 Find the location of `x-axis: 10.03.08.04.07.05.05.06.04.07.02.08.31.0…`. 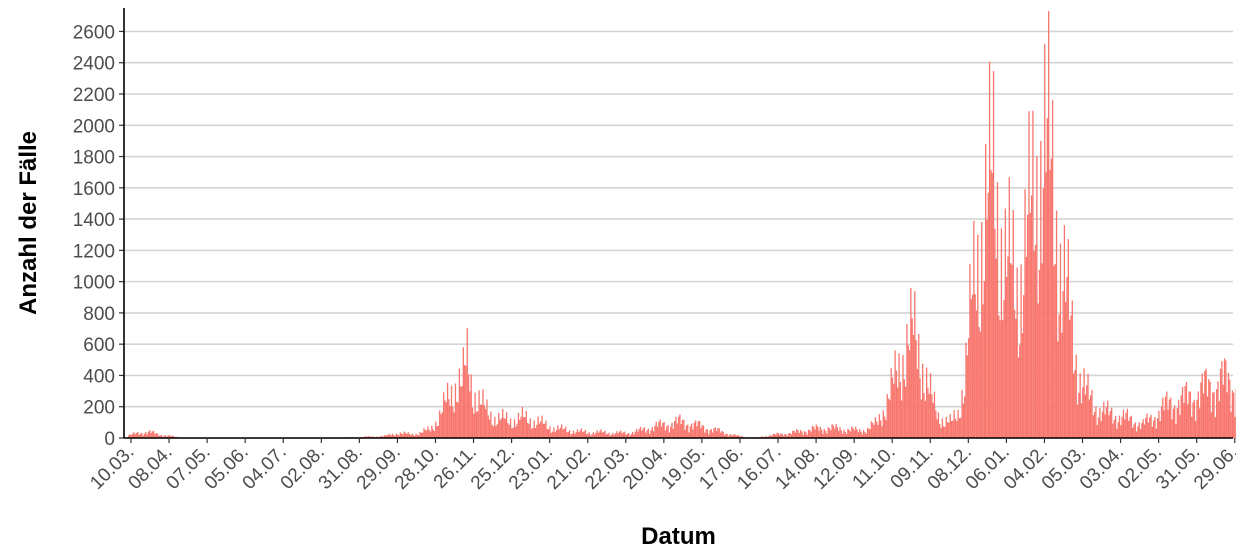

x-axis: 10.03.08.04.07.05.05.06.04.07.02.08.31.0… is located at coordinates (661, 465).